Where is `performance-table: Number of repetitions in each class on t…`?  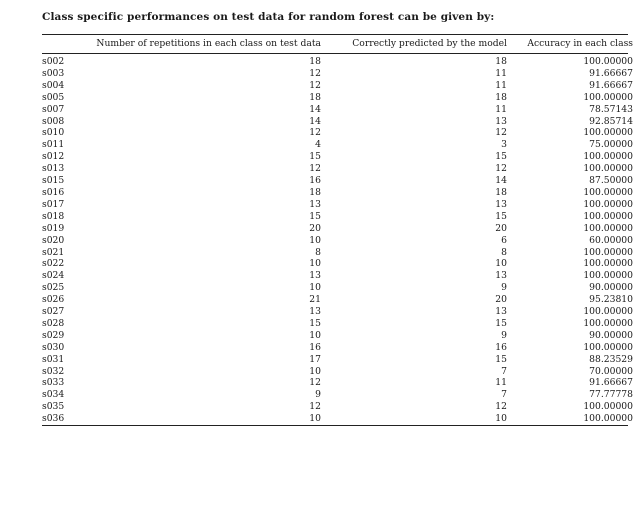
performance-table: Number of repetitions in each class on t… is located at coordinates (337, 45).